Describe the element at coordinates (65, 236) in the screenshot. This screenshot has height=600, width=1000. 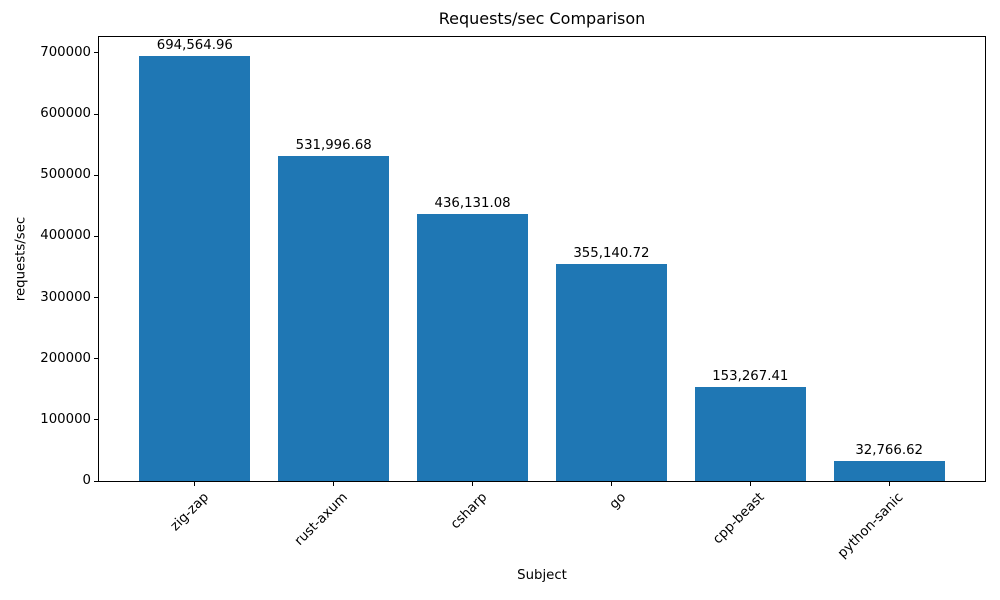
I see `y-tick-label: 400000` at that location.